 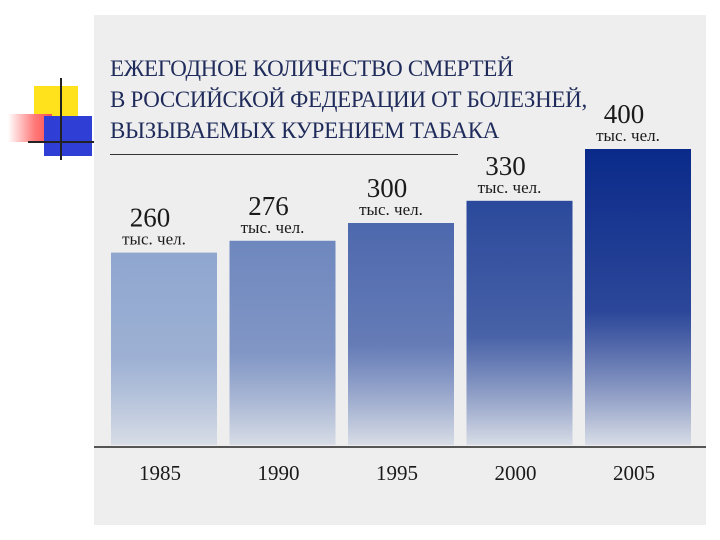 What do you see at coordinates (505, 166) in the screenshot?
I see `bar-value-label: 330` at bounding box center [505, 166].